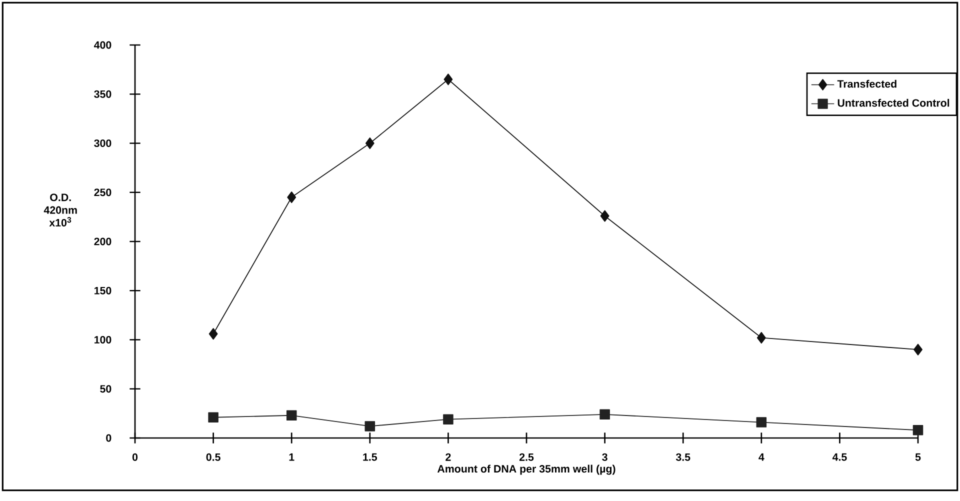 This screenshot has height=501, width=960. What do you see at coordinates (103, 242) in the screenshot?
I see `y-tick-label: 200` at bounding box center [103, 242].